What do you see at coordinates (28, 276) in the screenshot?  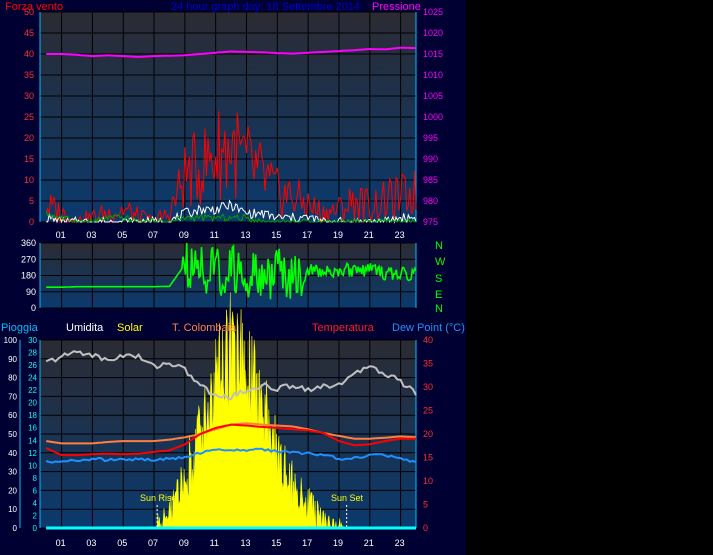 I see `direction-tick-label: 180` at bounding box center [28, 276].